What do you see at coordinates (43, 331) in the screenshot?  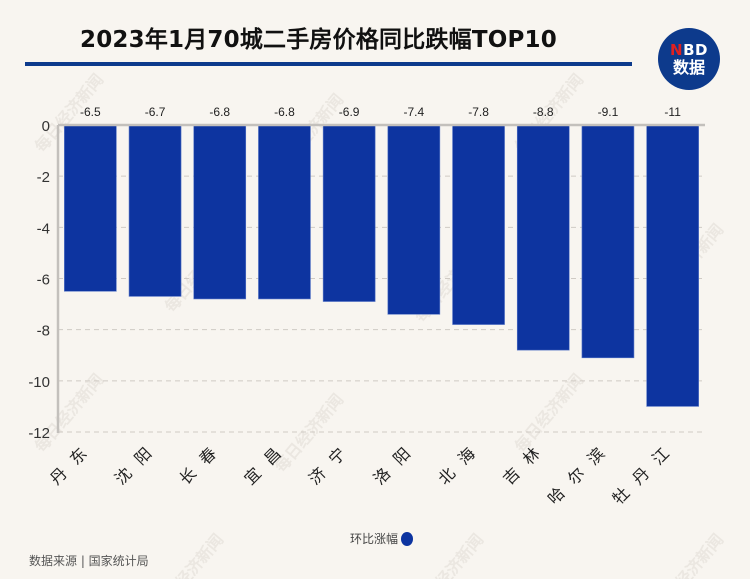 I see `y-tick-label: -8` at bounding box center [43, 331].